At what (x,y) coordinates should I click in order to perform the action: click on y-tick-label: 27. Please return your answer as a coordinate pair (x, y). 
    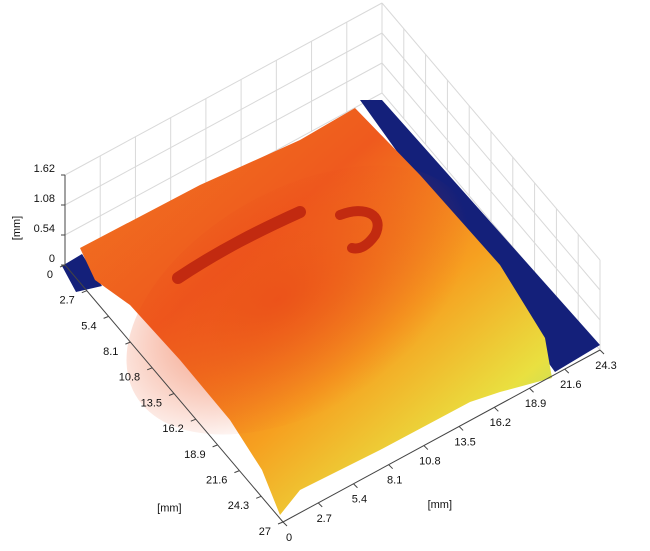
    Looking at the image, I should click on (265, 532).